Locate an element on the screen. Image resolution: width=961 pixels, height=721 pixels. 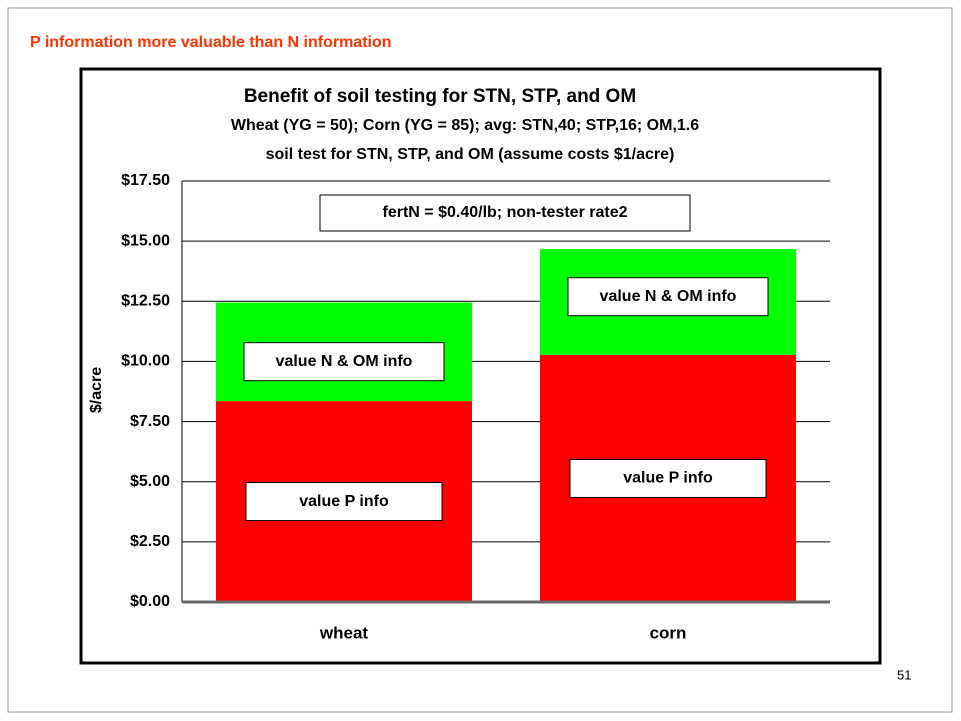
y-tick-label: $15.00 is located at coordinates (145, 240).